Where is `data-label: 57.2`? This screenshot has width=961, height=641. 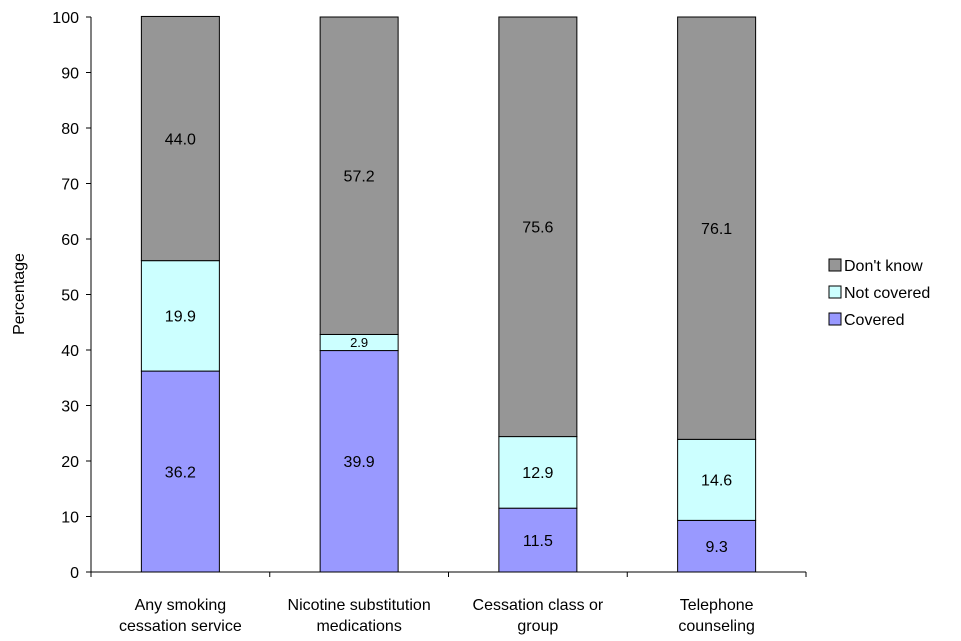 data-label: 57.2 is located at coordinates (359, 176).